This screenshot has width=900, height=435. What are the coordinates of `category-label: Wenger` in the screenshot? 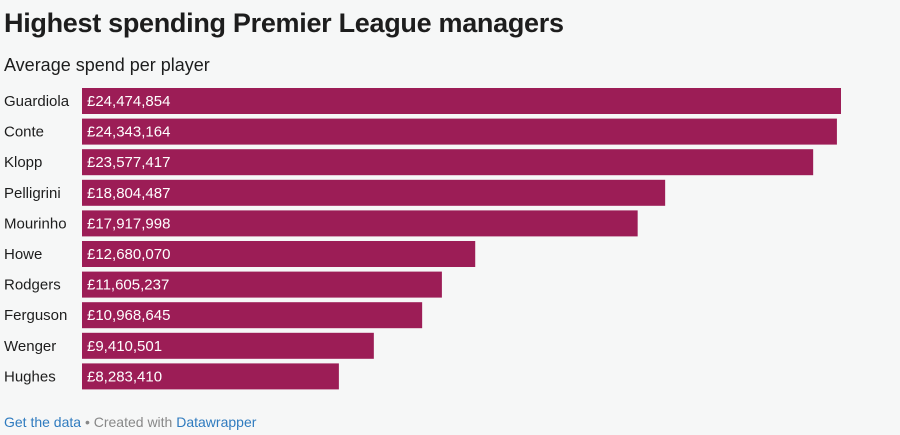 It's located at (30, 346).